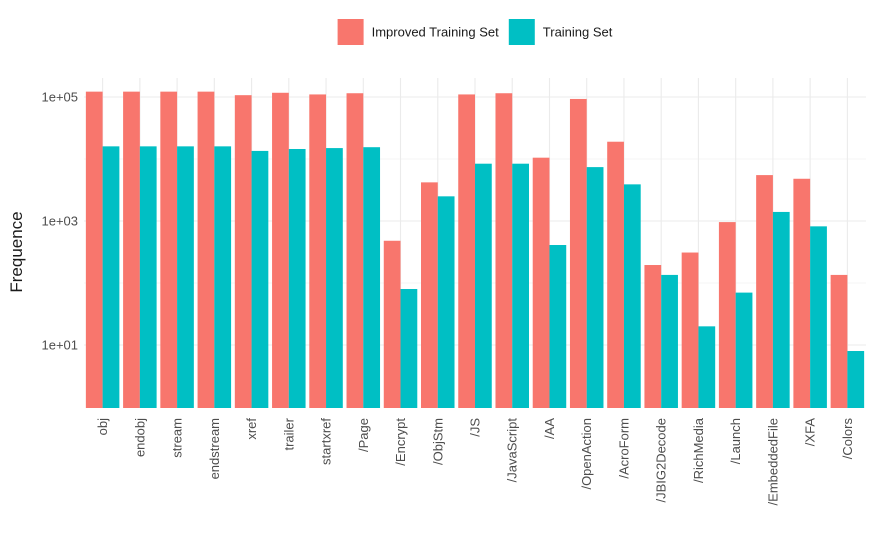 Image resolution: width=875 pixels, height=540 pixels. I want to click on y-axis-ticks: 1e+01 1e+03 1e+05, so click(59, 221).